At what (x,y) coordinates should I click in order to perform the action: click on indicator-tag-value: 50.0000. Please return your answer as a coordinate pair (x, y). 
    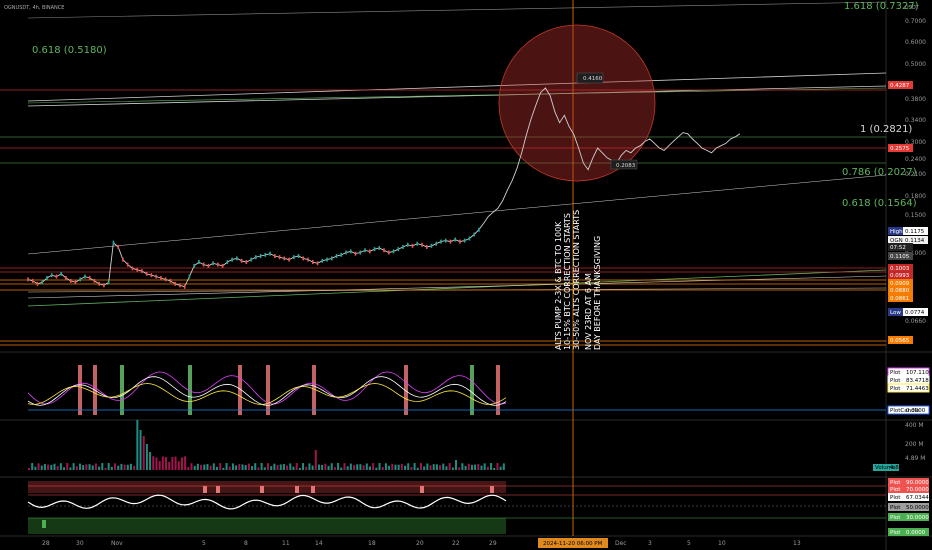
    Looking at the image, I should click on (917, 508).